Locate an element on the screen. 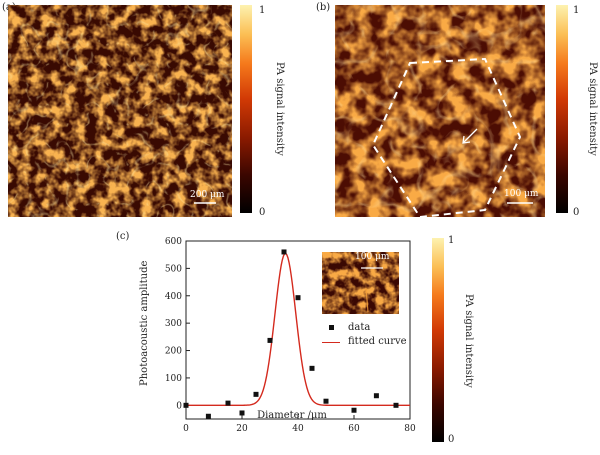  panel-b-label: (b) is located at coordinates (323, 7).